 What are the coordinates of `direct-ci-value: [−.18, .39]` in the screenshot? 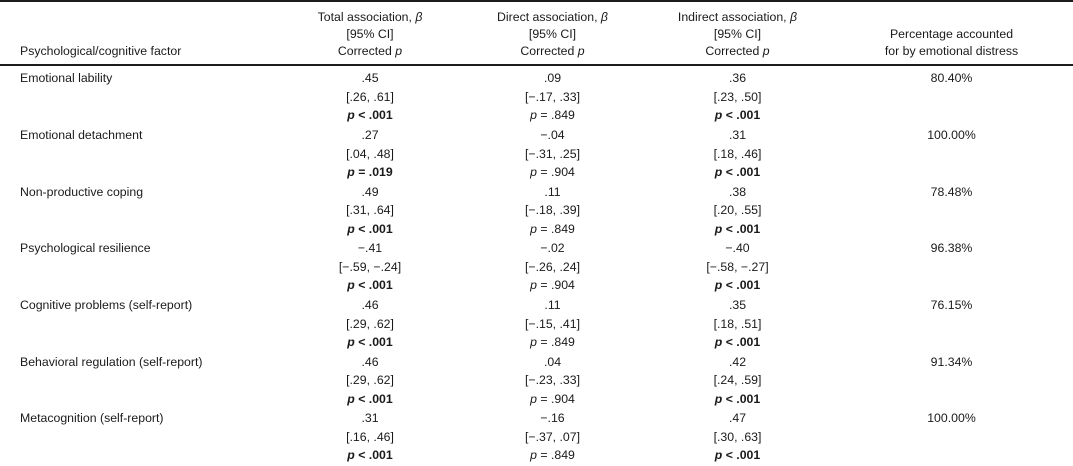 It's located at (552, 210).